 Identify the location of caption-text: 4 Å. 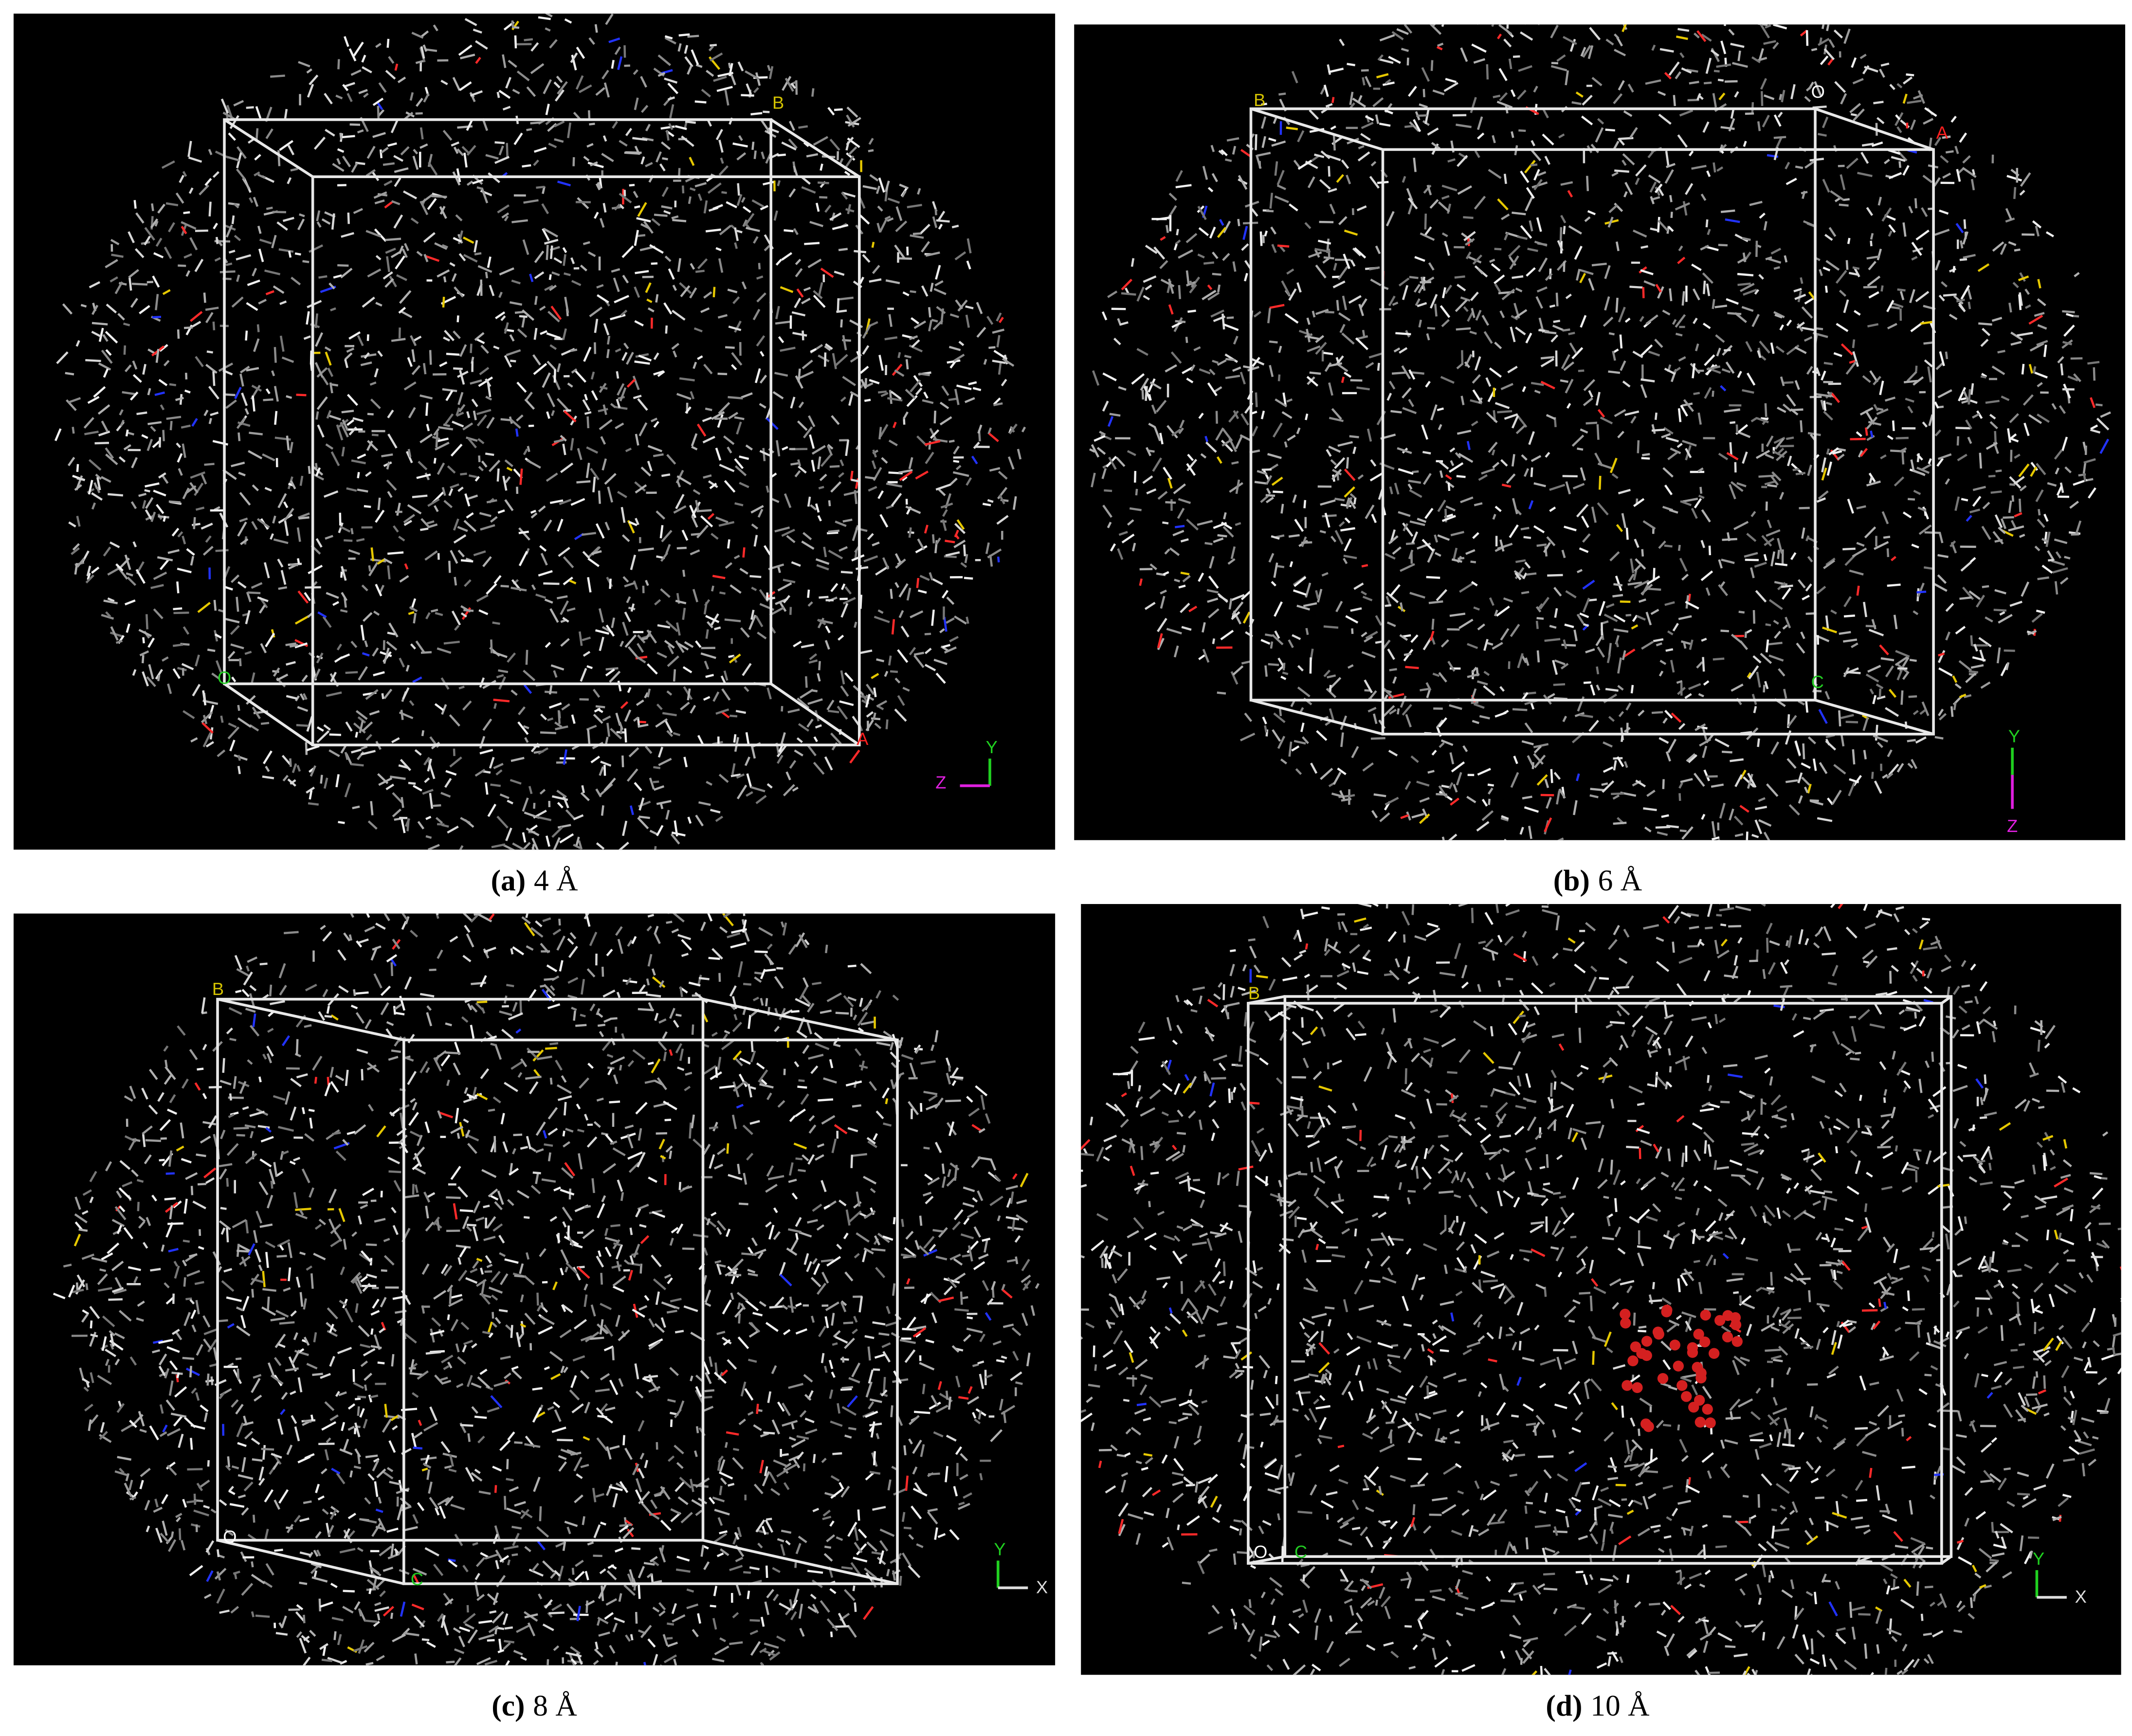
(556, 881).